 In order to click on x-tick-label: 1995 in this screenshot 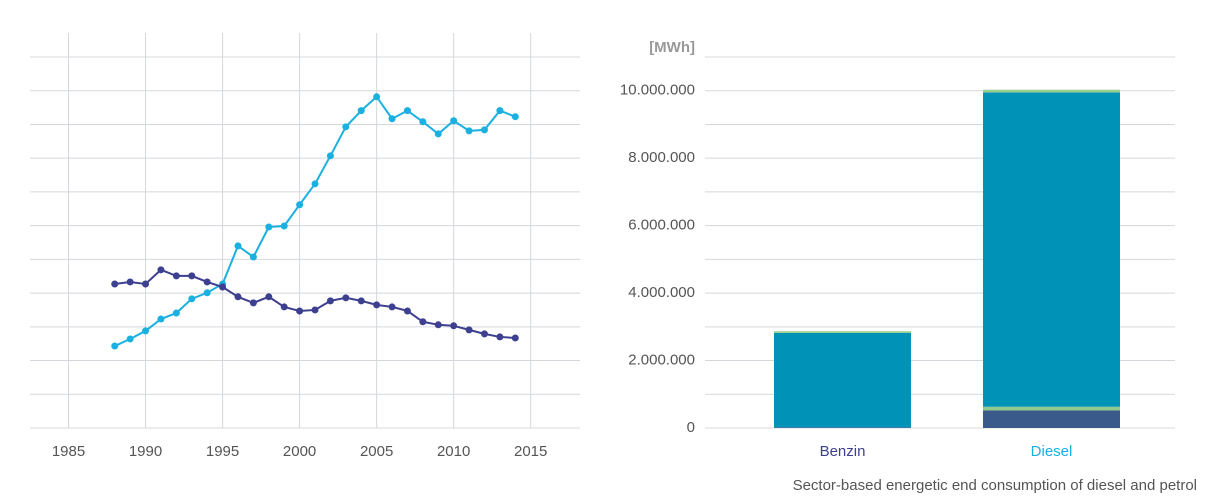, I will do `click(222, 451)`.